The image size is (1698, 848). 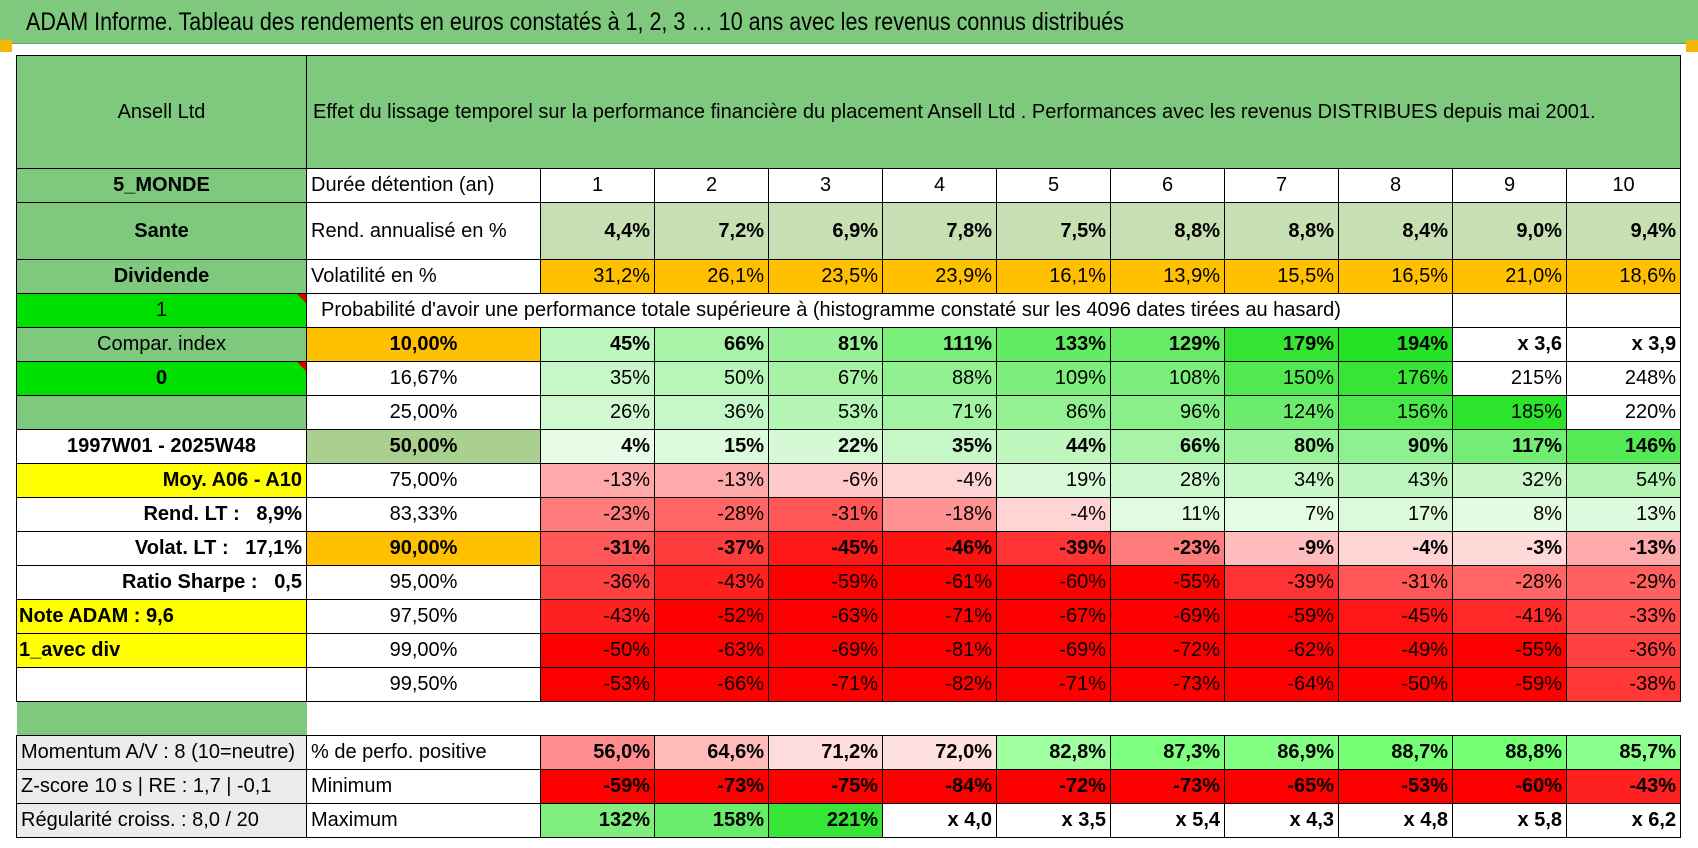 What do you see at coordinates (825, 412) in the screenshot?
I see `perf-cell: 53%` at bounding box center [825, 412].